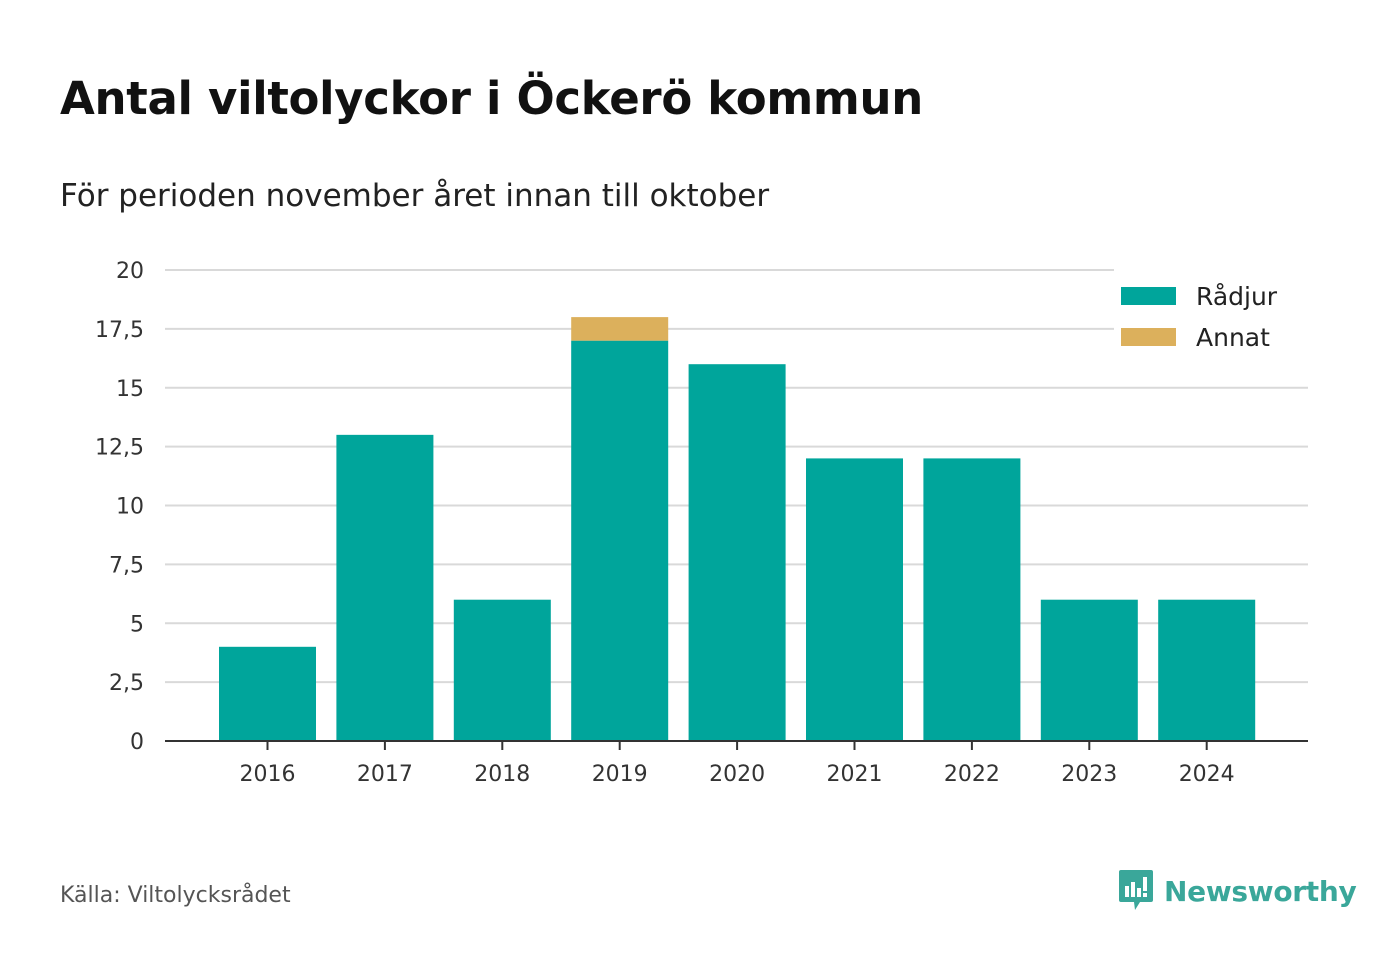 The image size is (1400, 973). I want to click on bar-r-djur-2017, so click(385, 587).